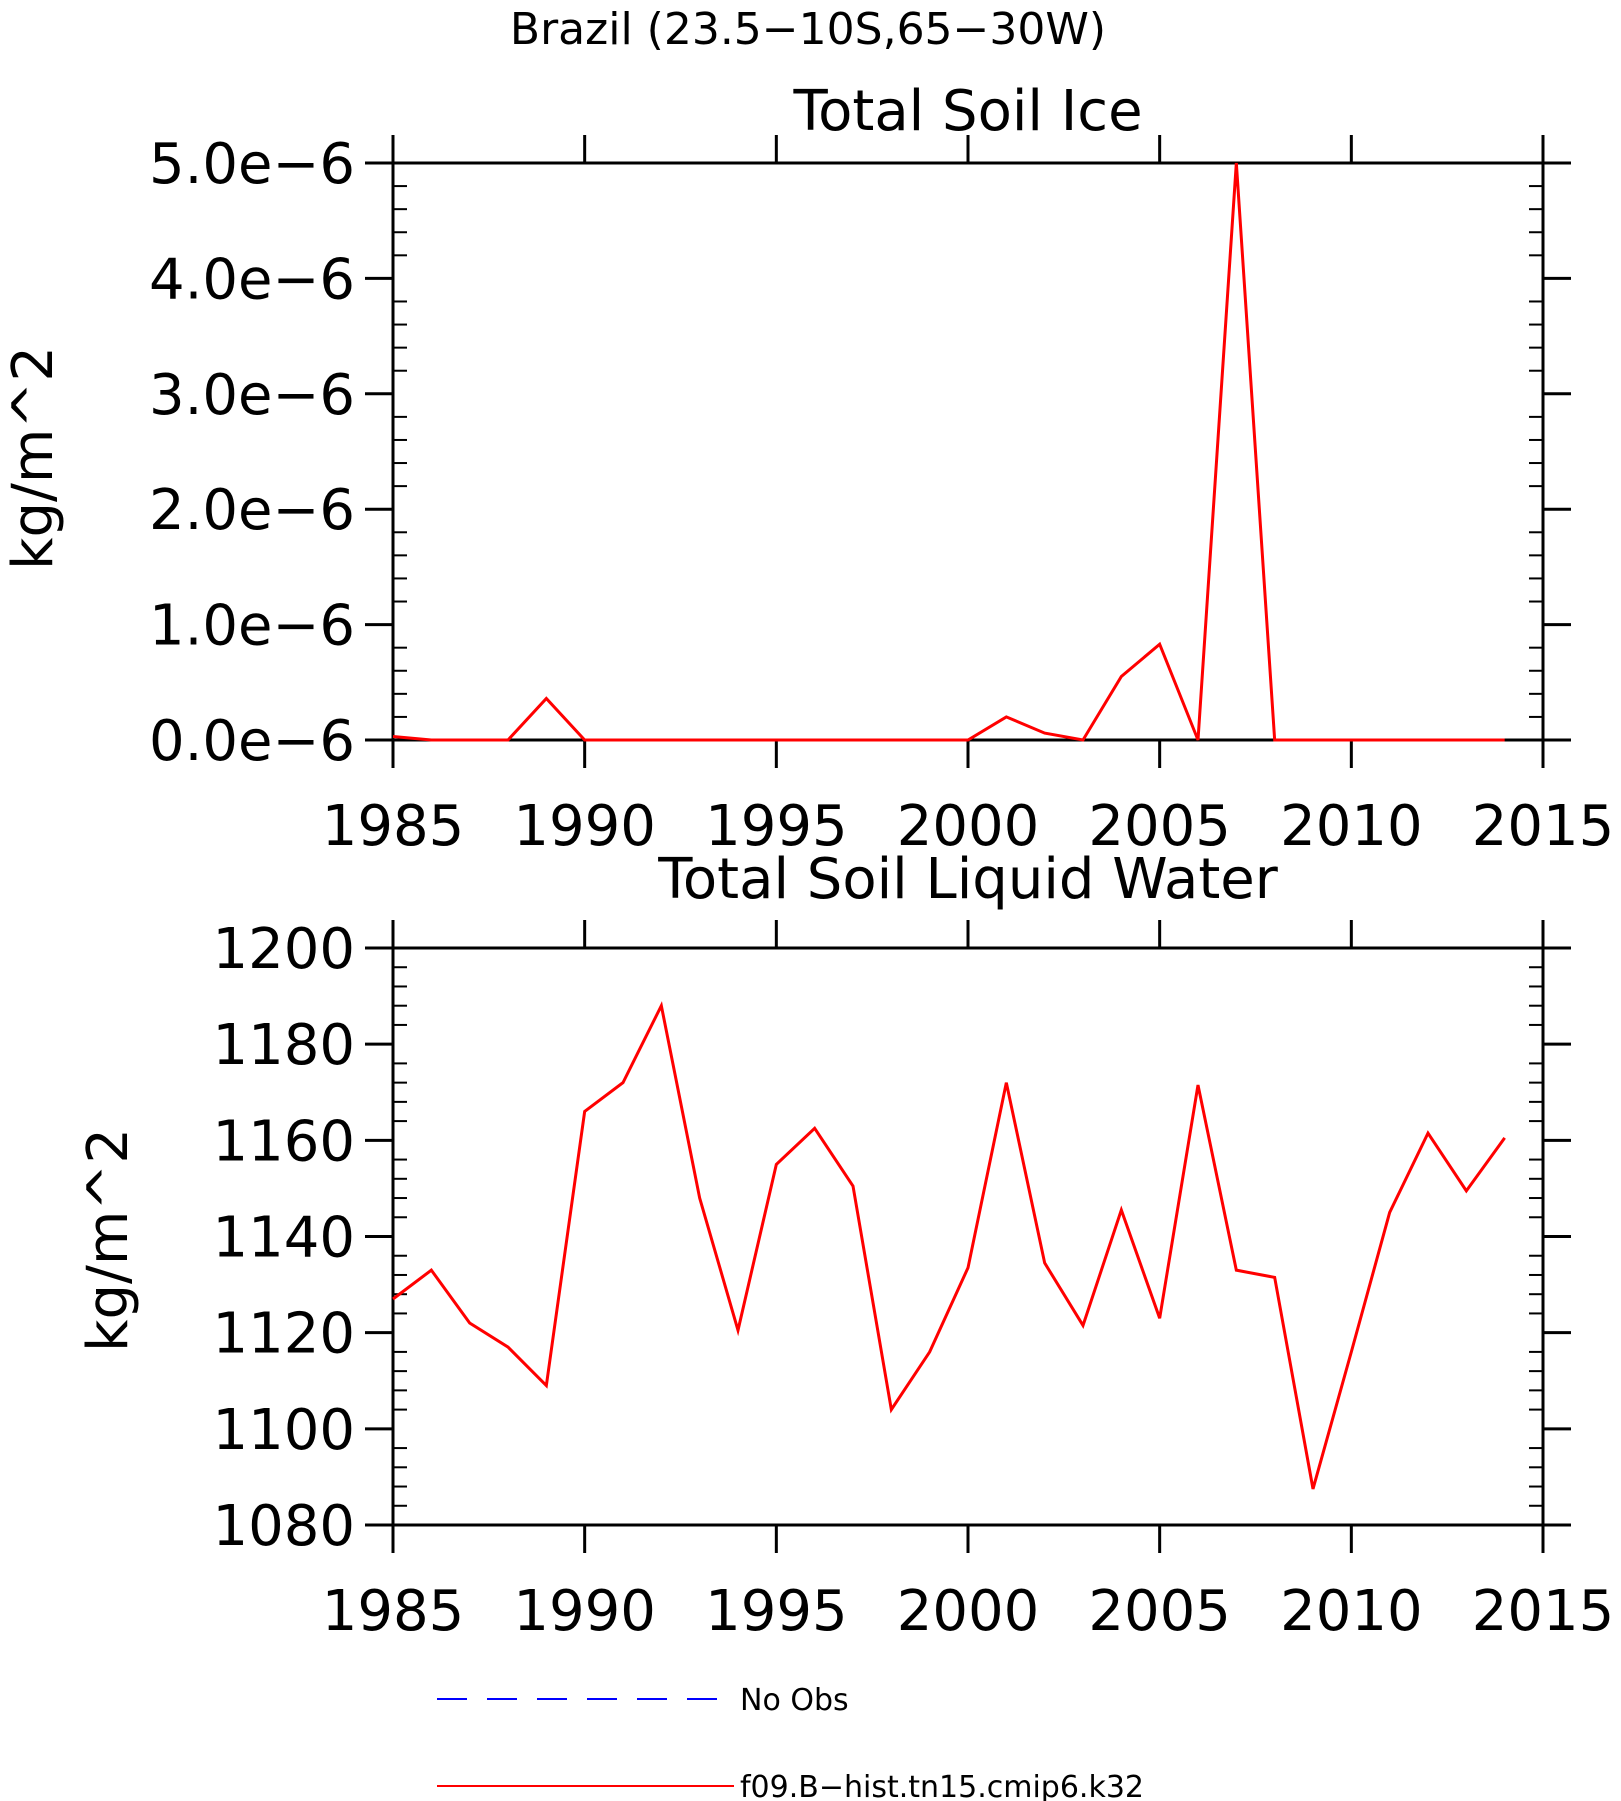 This screenshot has height=1801, width=1621. What do you see at coordinates (584, 1611) in the screenshot?
I see `panel2-x-tick-label: 1990` at bounding box center [584, 1611].